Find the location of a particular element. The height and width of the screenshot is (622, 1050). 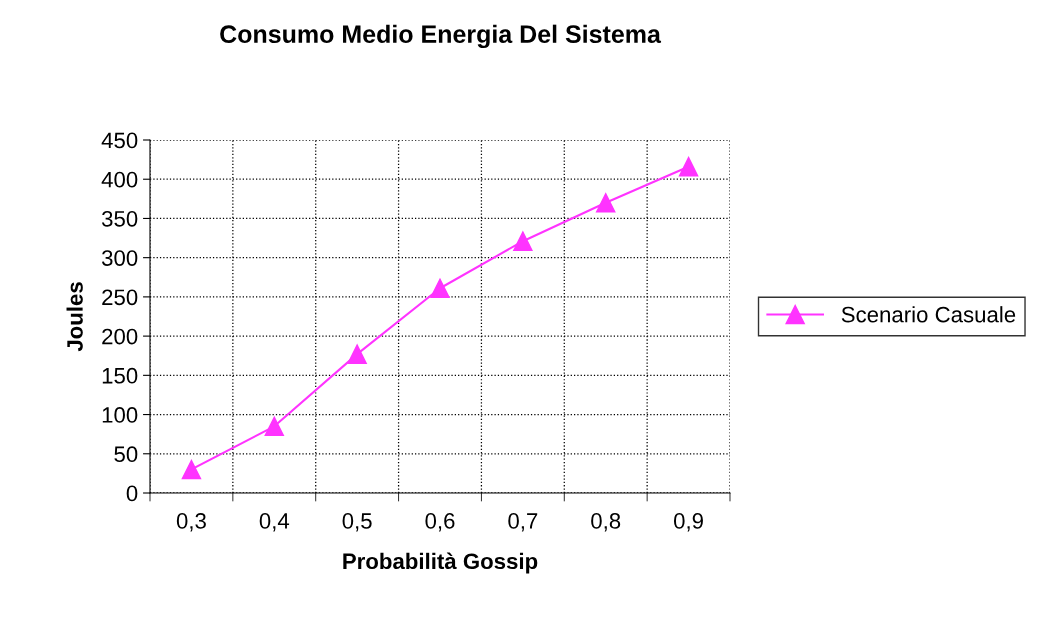

x-tick-label: 0,9 is located at coordinates (688, 522).